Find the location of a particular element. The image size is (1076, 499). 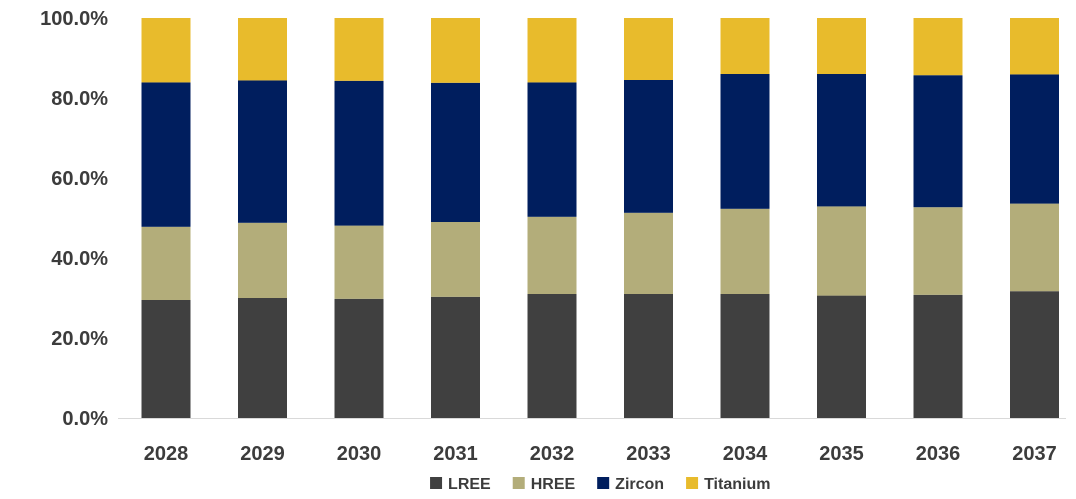

bar-segment-lree-2028 is located at coordinates (166, 359).